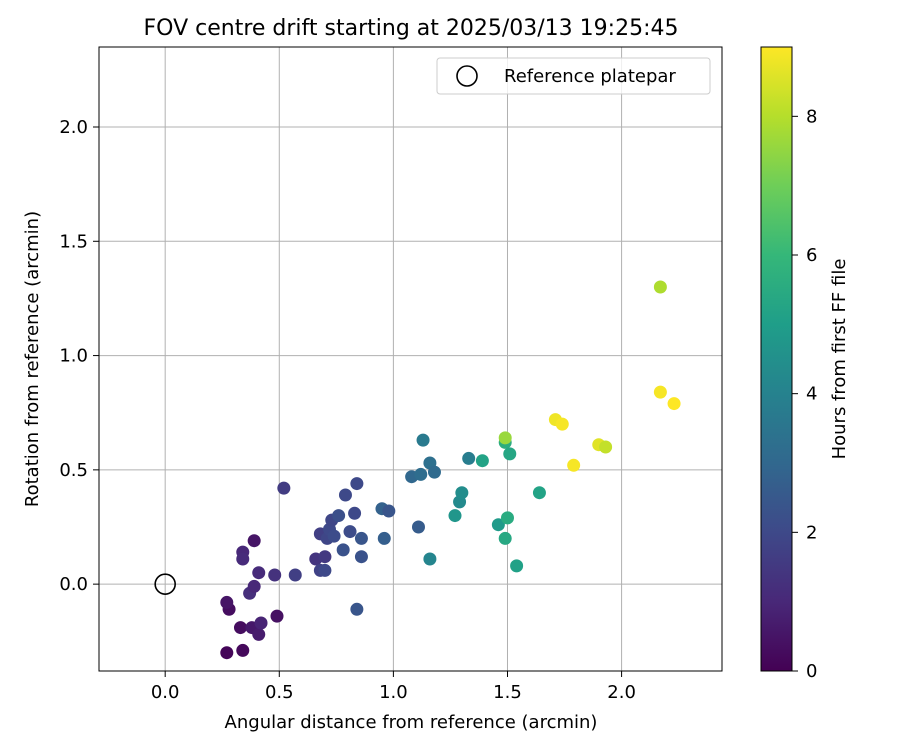 This screenshot has height=750, width=900. I want to click on y-tick-label: 1.5, so click(73, 241).